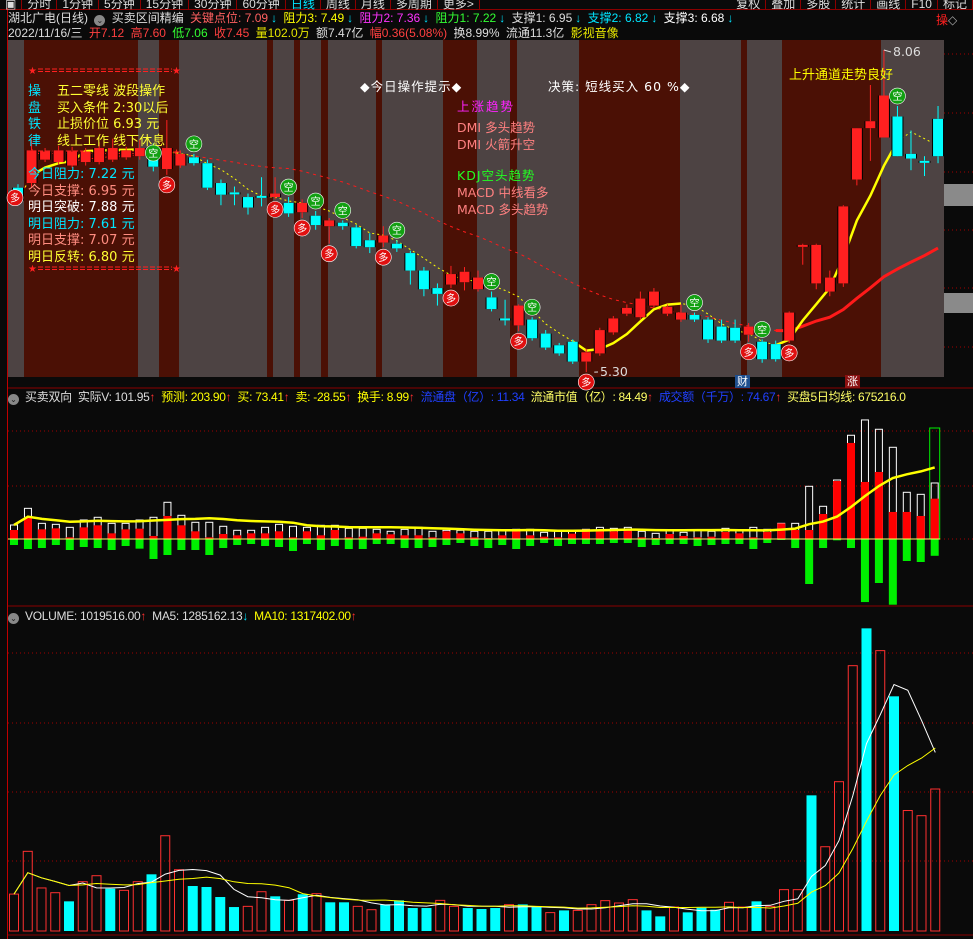 This screenshot has height=939, width=973. I want to click on arrow-up-icon: ↑, so click(228, 397).